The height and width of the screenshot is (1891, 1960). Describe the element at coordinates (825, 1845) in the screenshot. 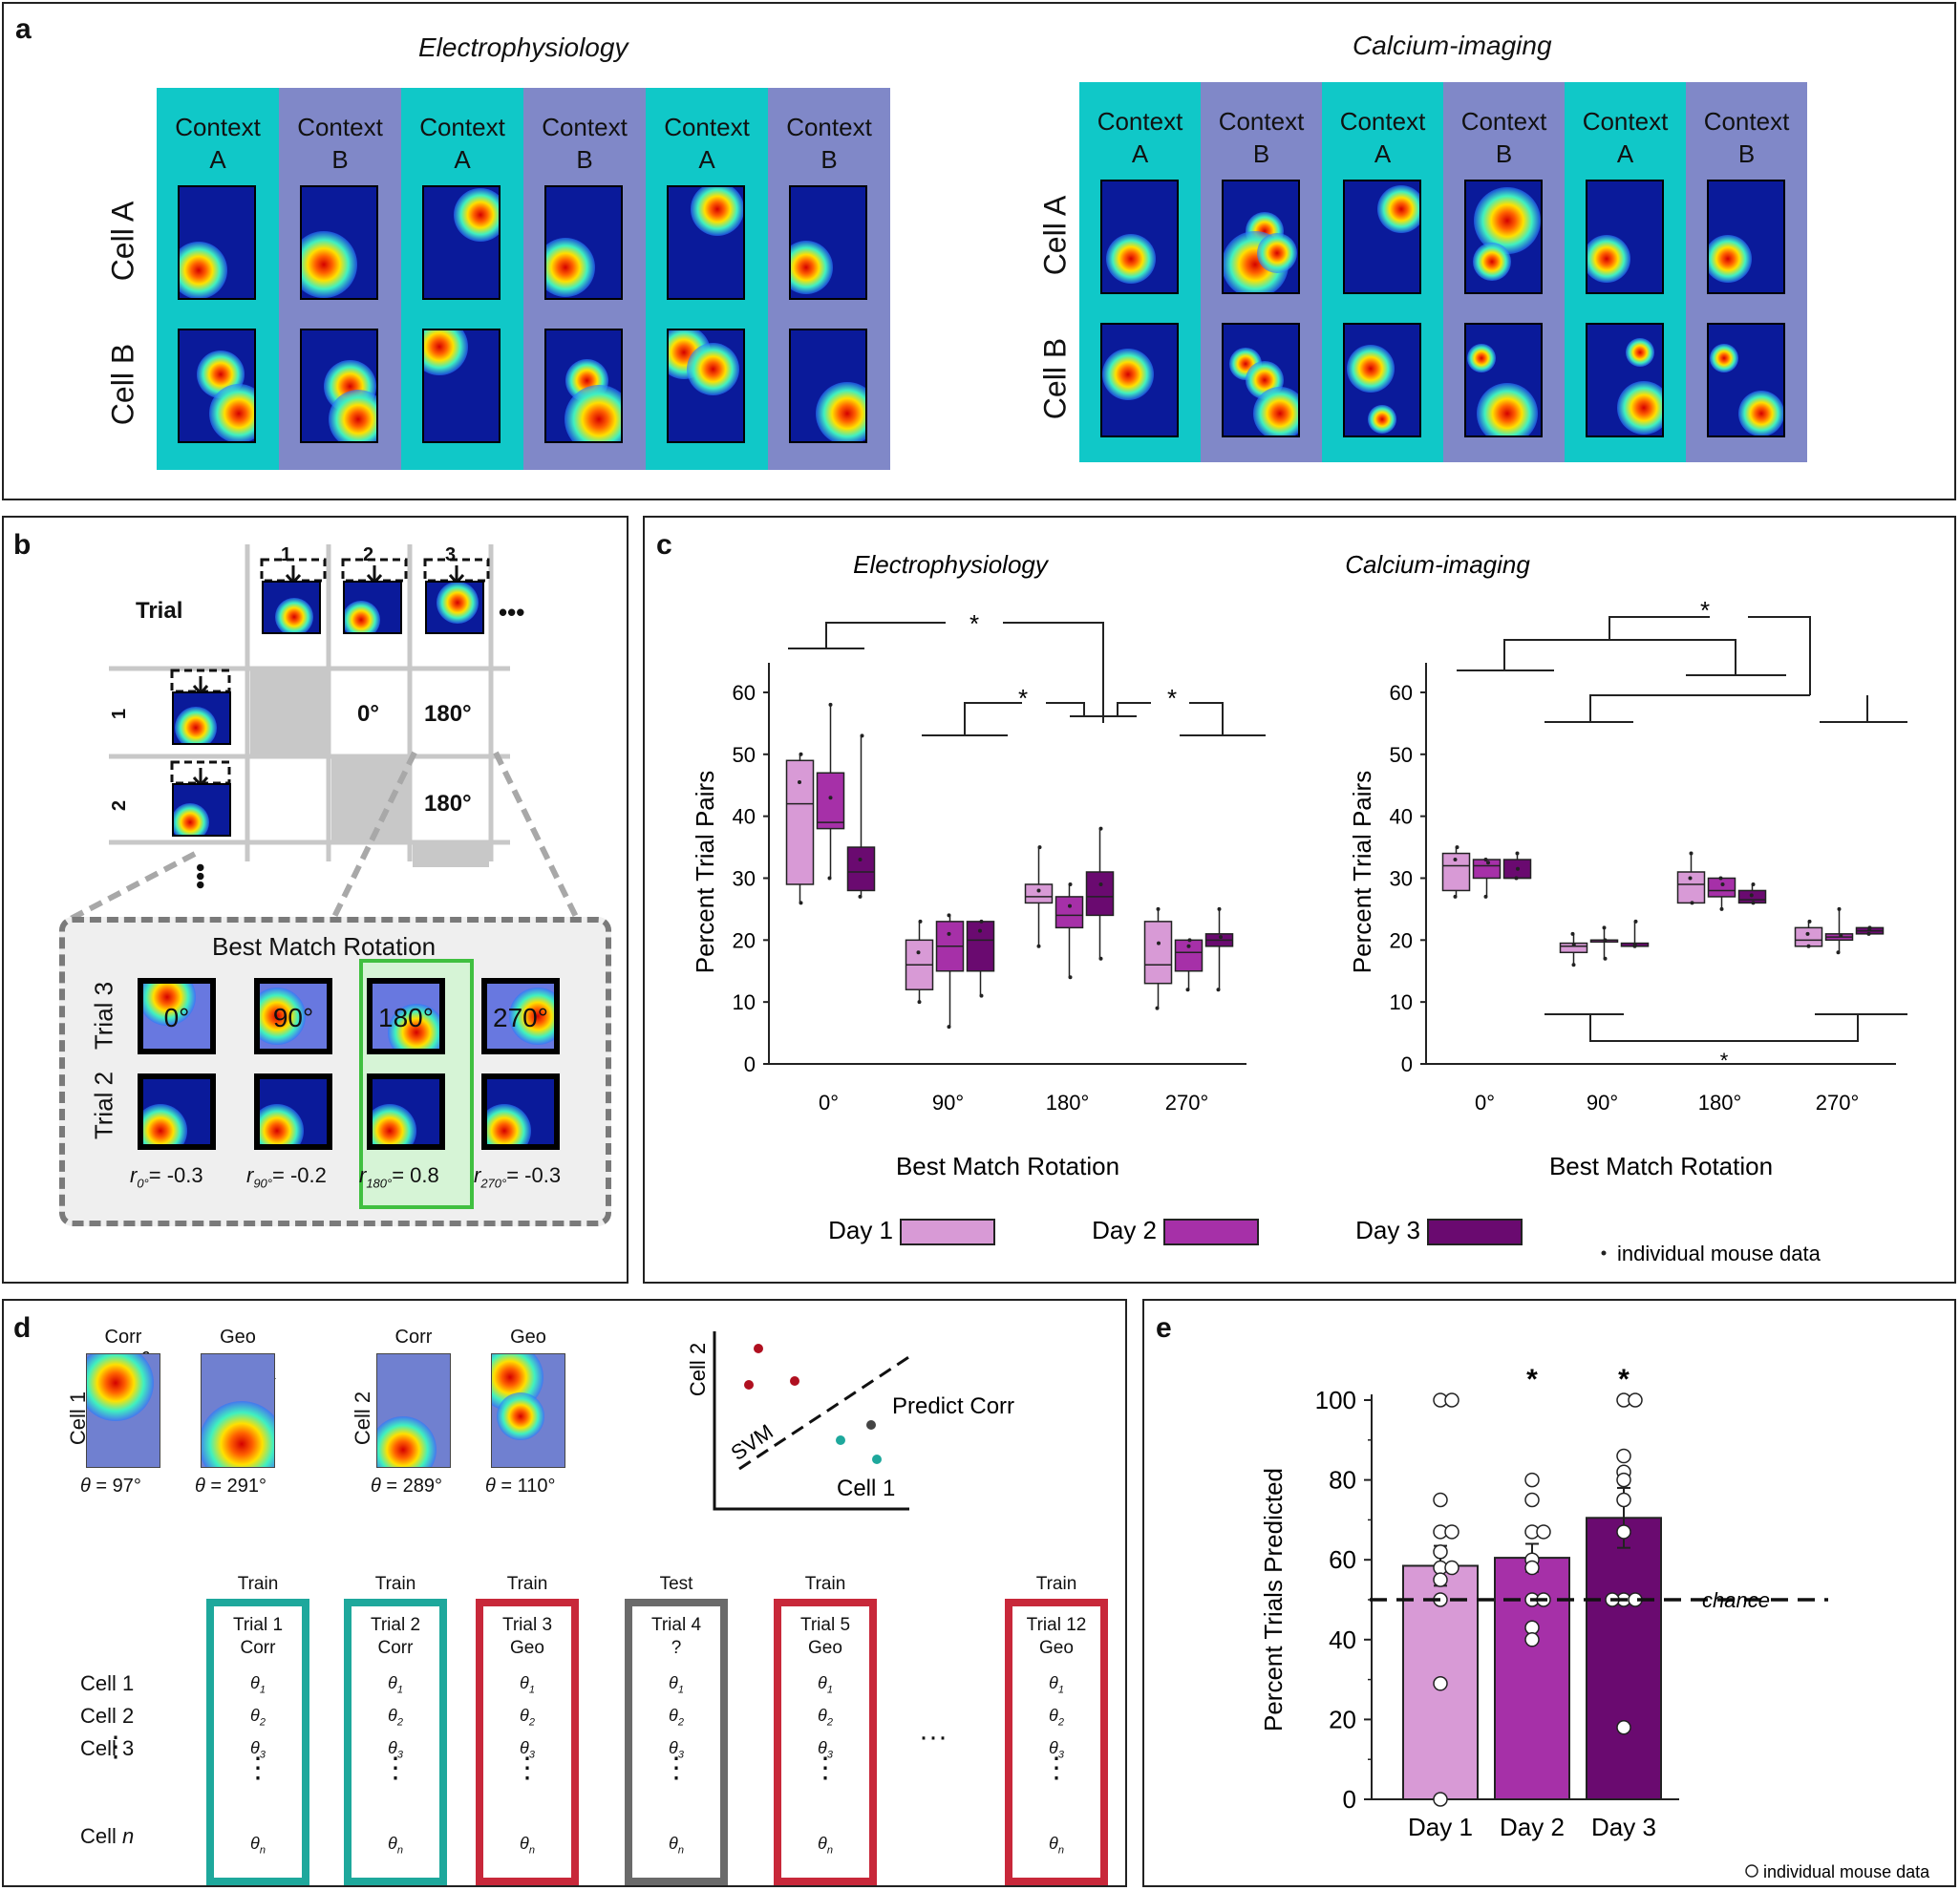

I see `theta-value: θn` at that location.